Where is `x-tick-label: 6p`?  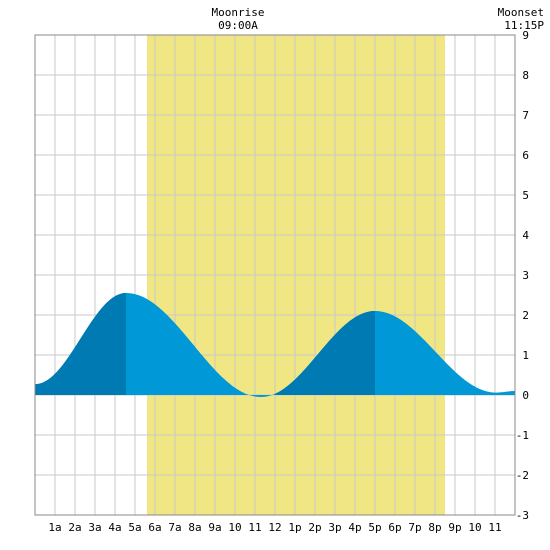
x-tick-label: 6p is located at coordinates (394, 527).